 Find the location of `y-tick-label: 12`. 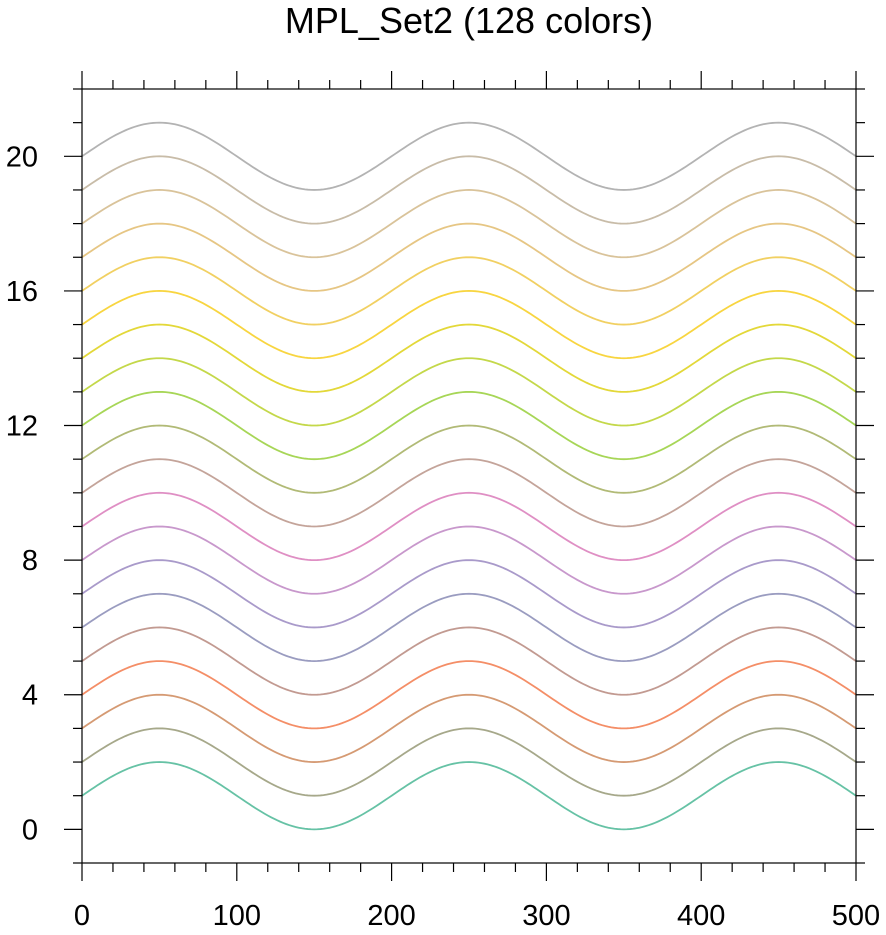

y-tick-label: 12 is located at coordinates (22, 427).